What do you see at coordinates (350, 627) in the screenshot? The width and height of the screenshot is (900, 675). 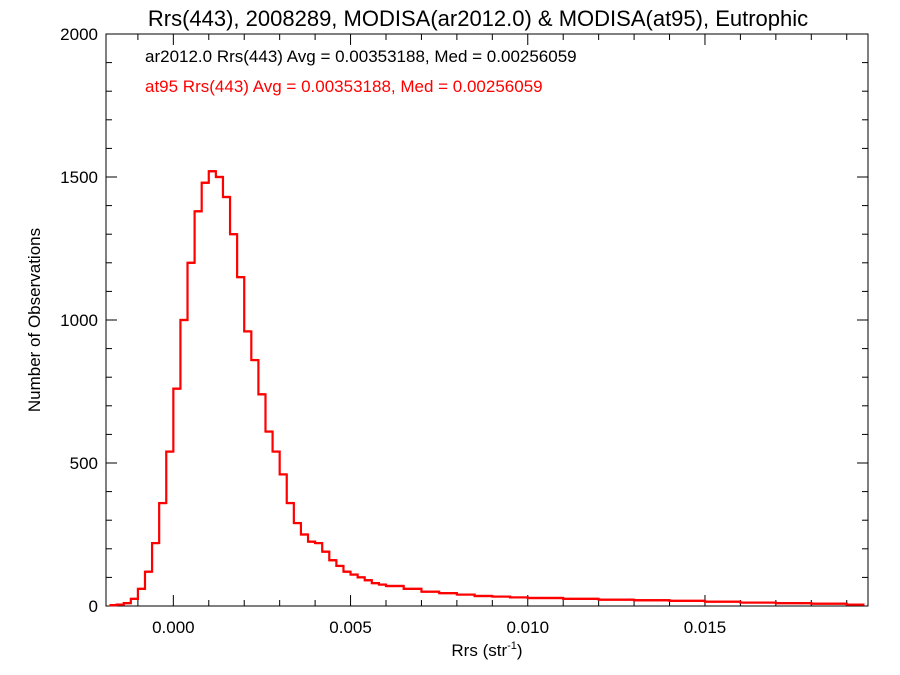 I see `x-tick-label: 0.005` at bounding box center [350, 627].